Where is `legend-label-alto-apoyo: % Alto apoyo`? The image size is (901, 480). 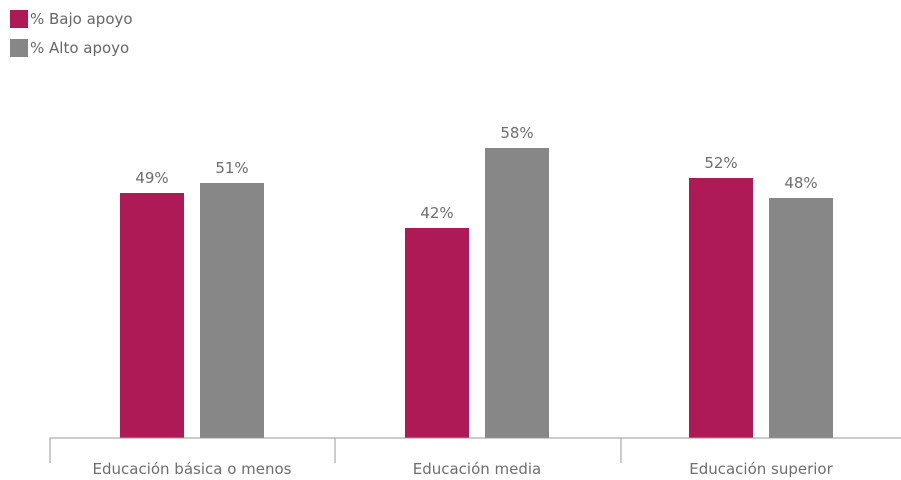 legend-label-alto-apoyo: % Alto apoyo is located at coordinates (80, 48).